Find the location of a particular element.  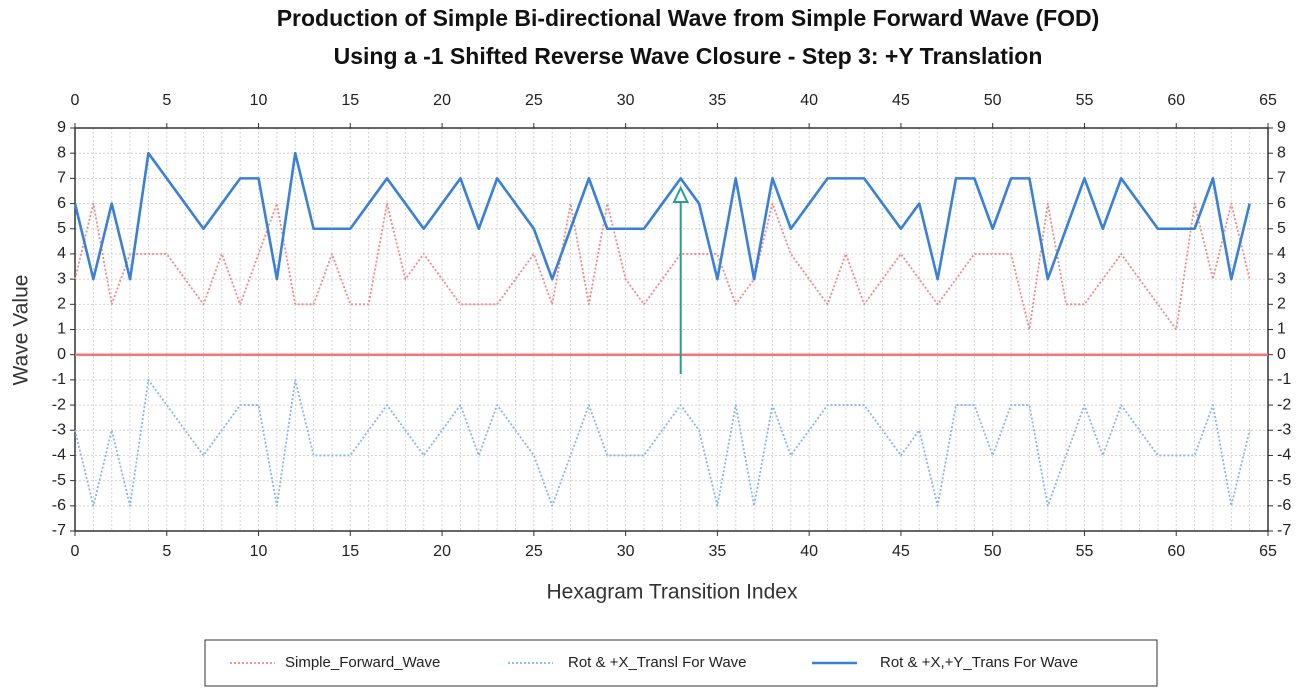

y2-tick-label: -7 is located at coordinates (1284, 530).